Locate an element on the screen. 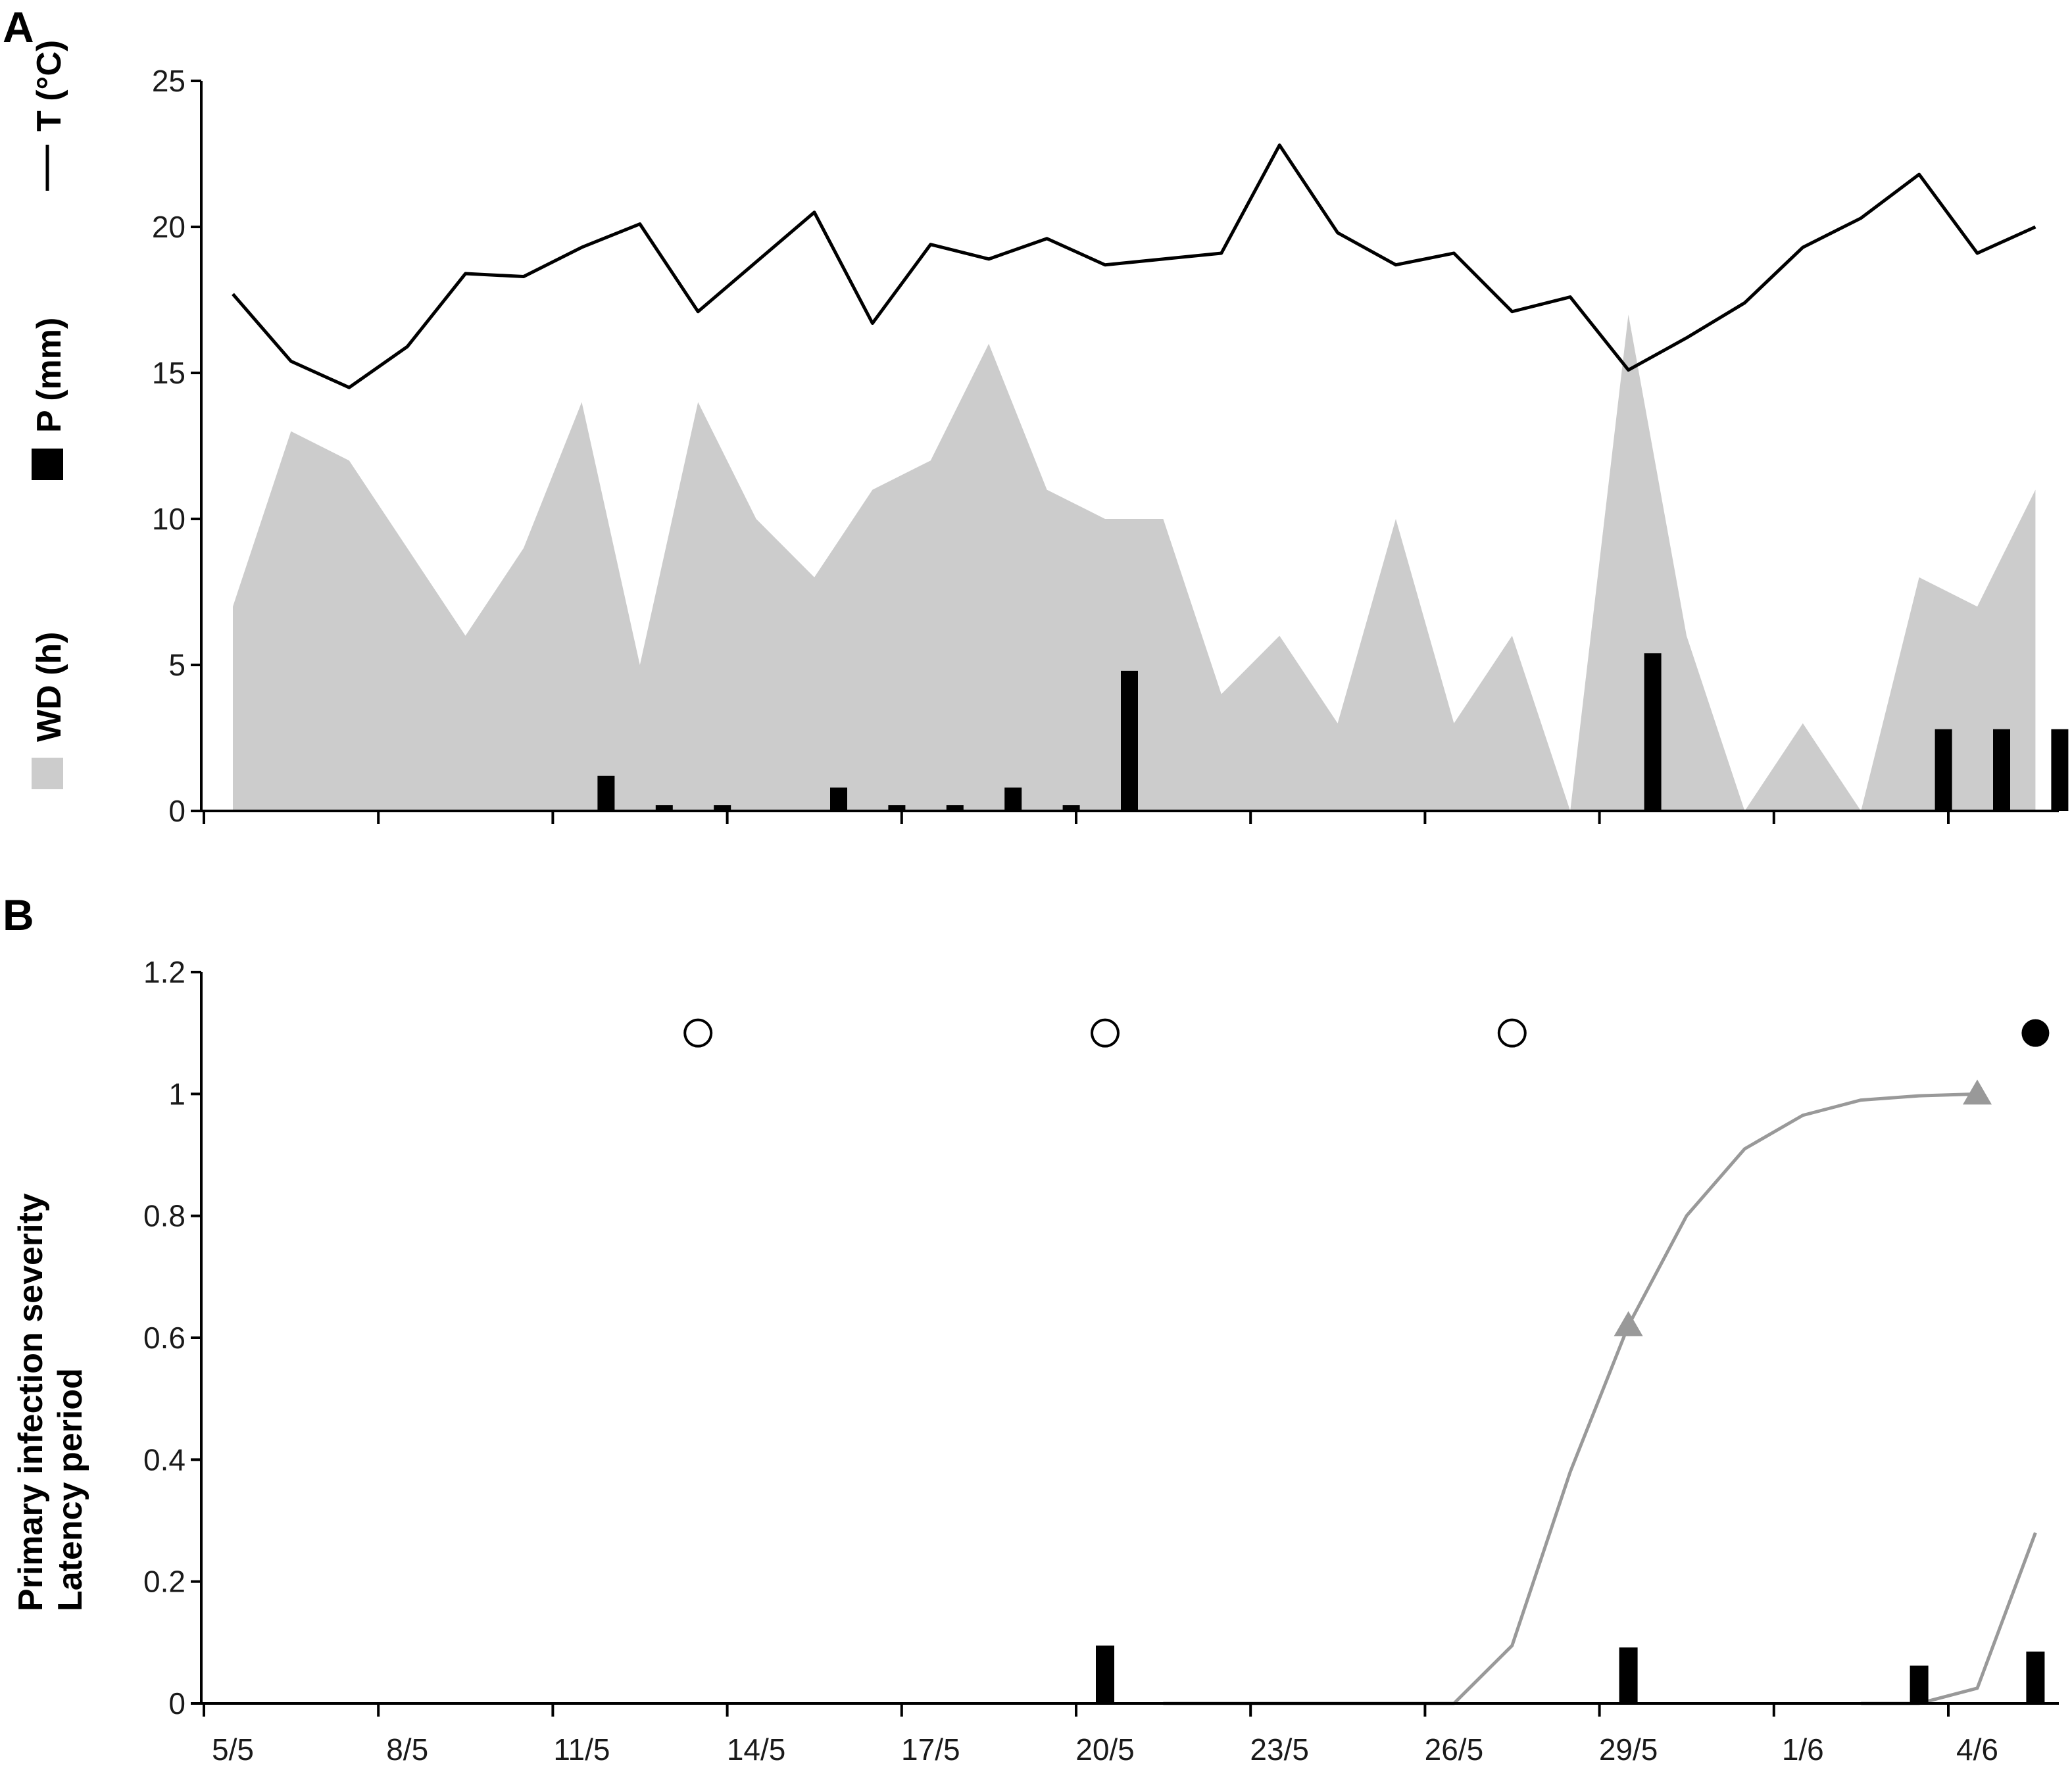 Image resolution: width=2072 pixels, height=1785 pixels. y-tick-label: 1.2 is located at coordinates (164, 972).